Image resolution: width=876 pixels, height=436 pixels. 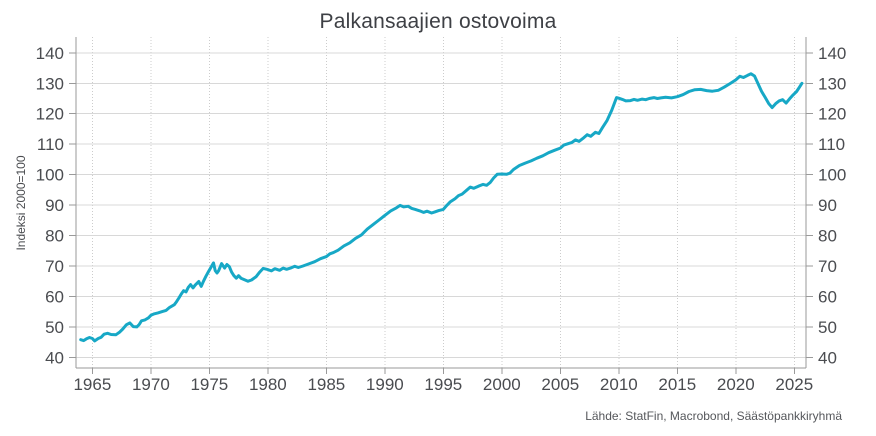 What do you see at coordinates (827, 205) in the screenshot?
I see `y-tick-label-right: 90` at bounding box center [827, 205].